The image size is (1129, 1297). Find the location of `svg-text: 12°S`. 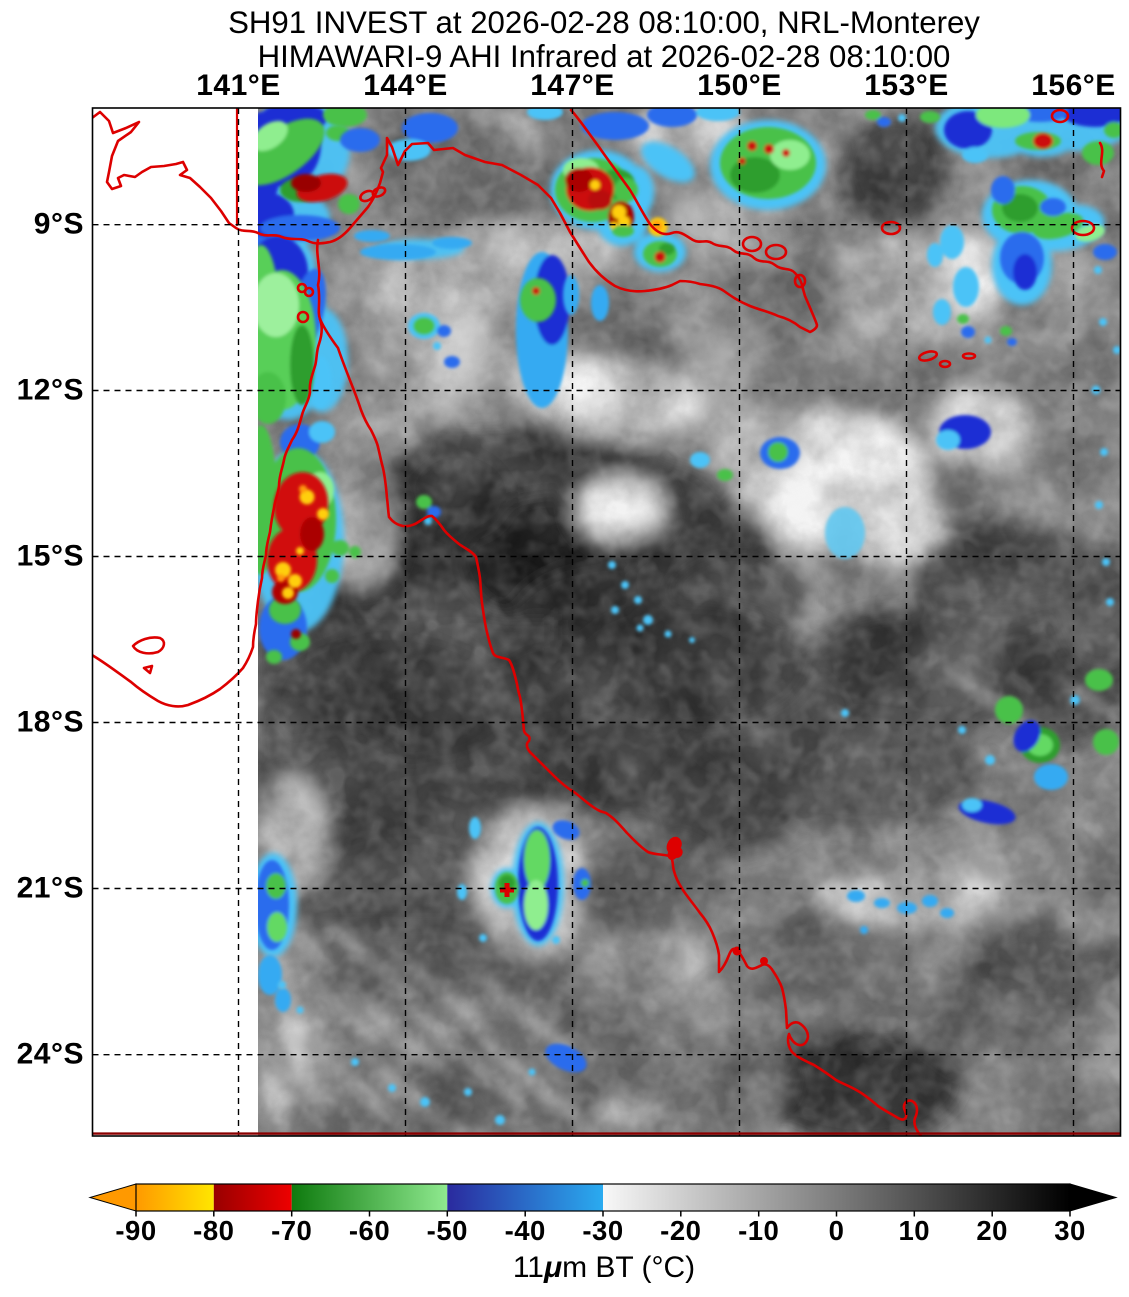

svg-text: 12°S is located at coordinates (50, 390).